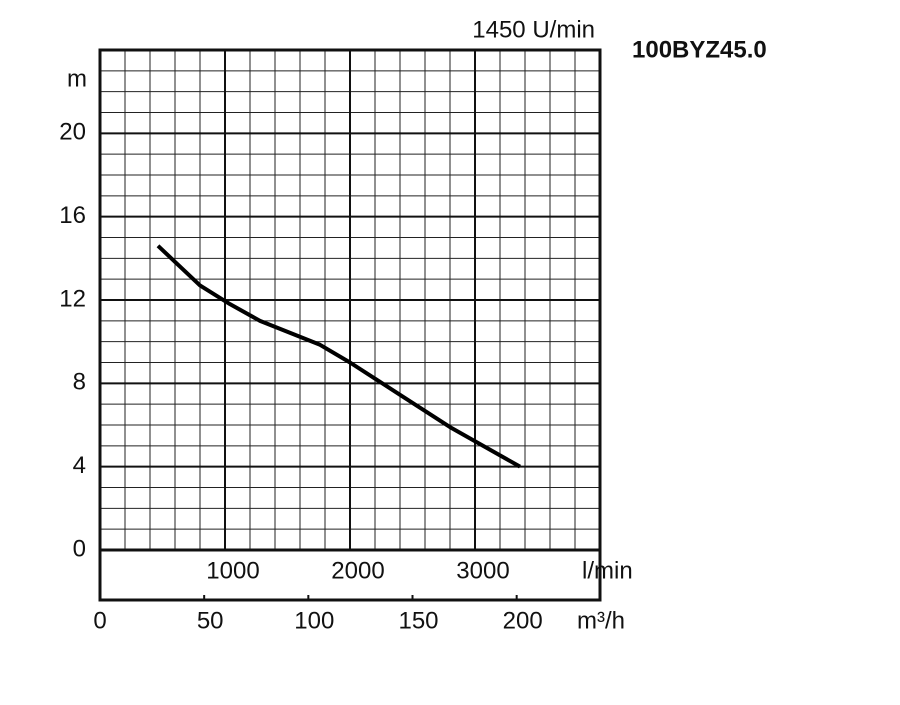  I want to click on y-tick-label: 0, so click(79, 548).